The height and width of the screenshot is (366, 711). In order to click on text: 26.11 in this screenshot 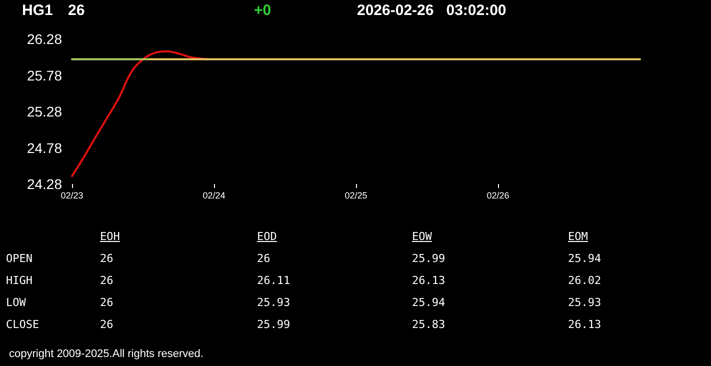, I will do `click(273, 280)`.